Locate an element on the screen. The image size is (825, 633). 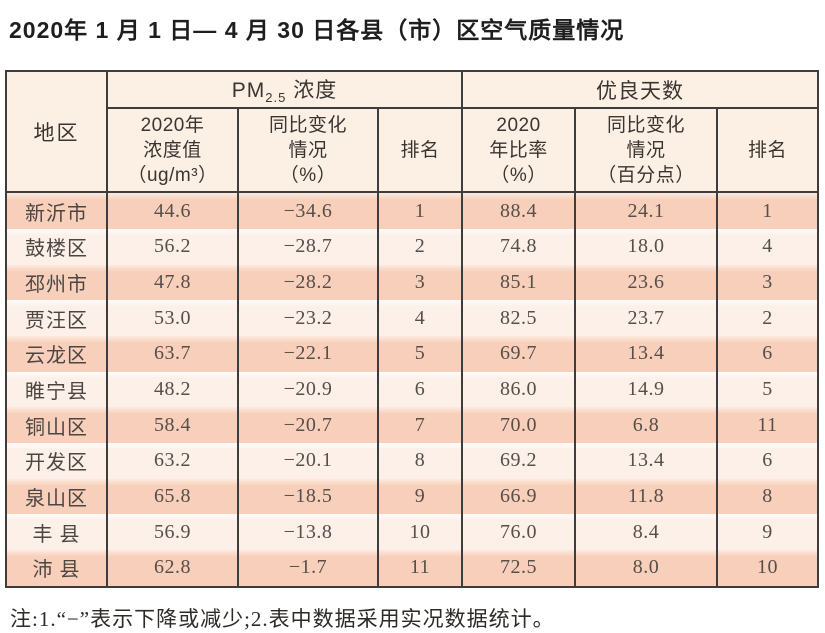
table-row: 铜山区 58.4 −20.7 7 70.0 6.8 11 is located at coordinates (412, 425).